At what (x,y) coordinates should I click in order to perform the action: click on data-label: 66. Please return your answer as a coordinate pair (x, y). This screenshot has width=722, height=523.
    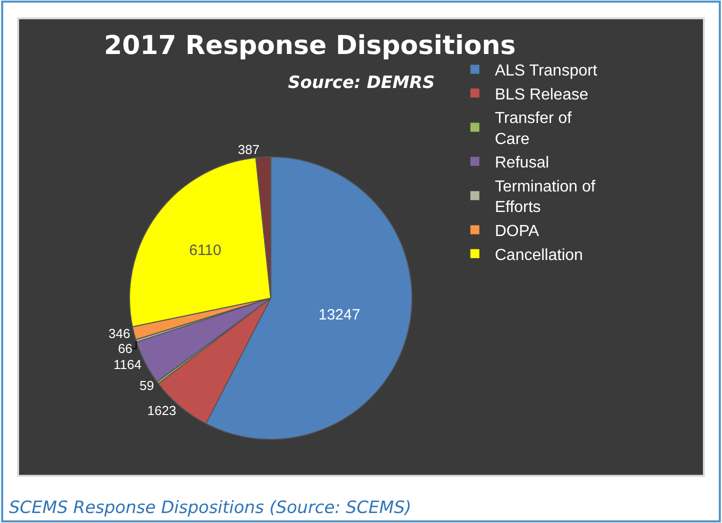
    Looking at the image, I should click on (125, 348).